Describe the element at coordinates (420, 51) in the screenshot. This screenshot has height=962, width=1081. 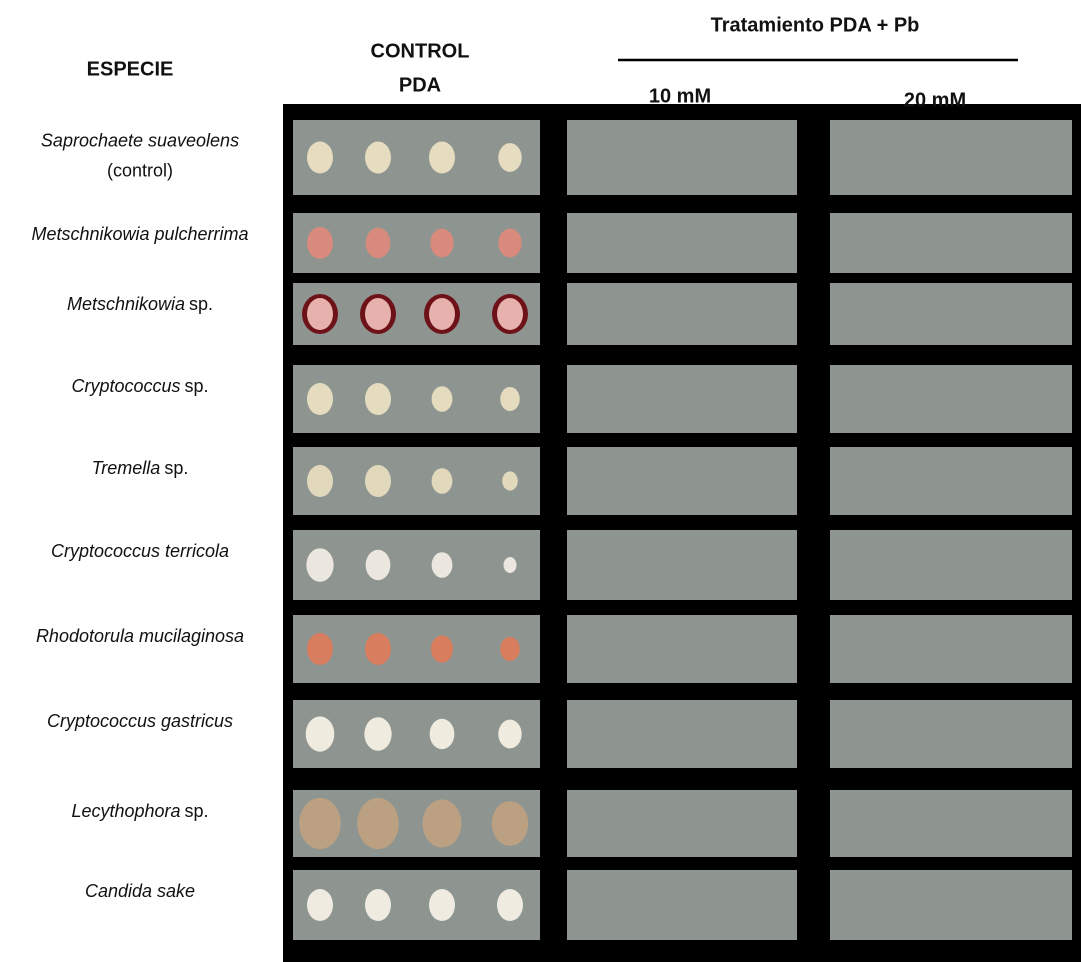
I see `control-heading: CONTROL` at that location.